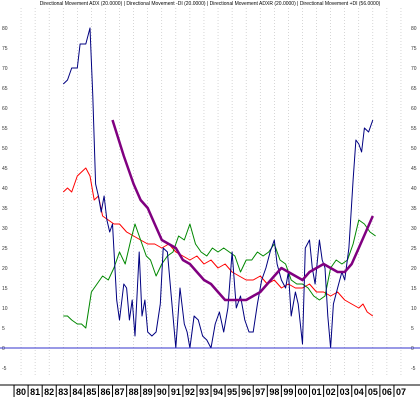  I want to click on y-tick-right: 35, so click(414, 209).